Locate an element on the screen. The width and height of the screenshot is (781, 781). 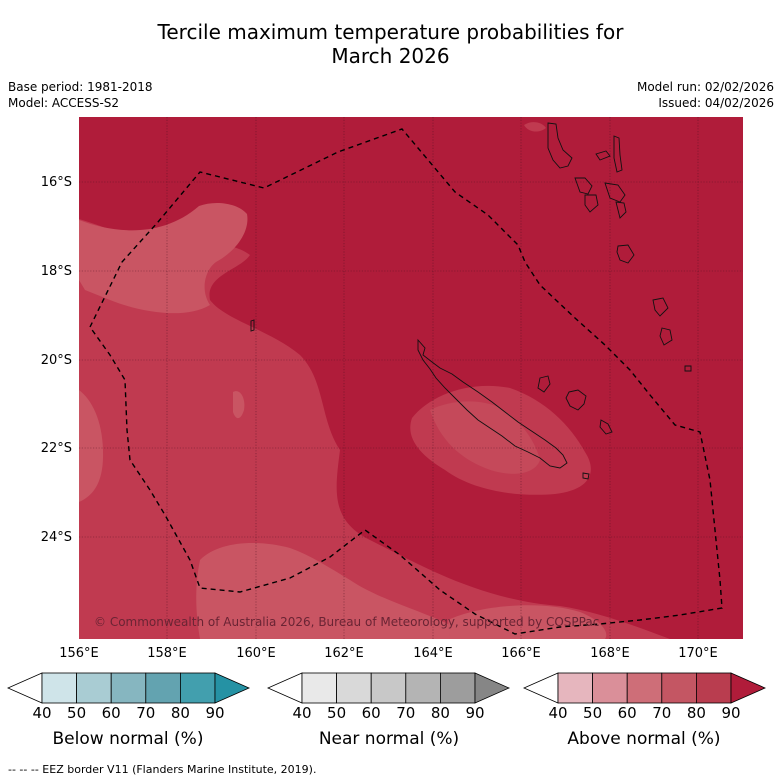
colorbar-title-below: Below normal (%) is located at coordinates (128, 739).